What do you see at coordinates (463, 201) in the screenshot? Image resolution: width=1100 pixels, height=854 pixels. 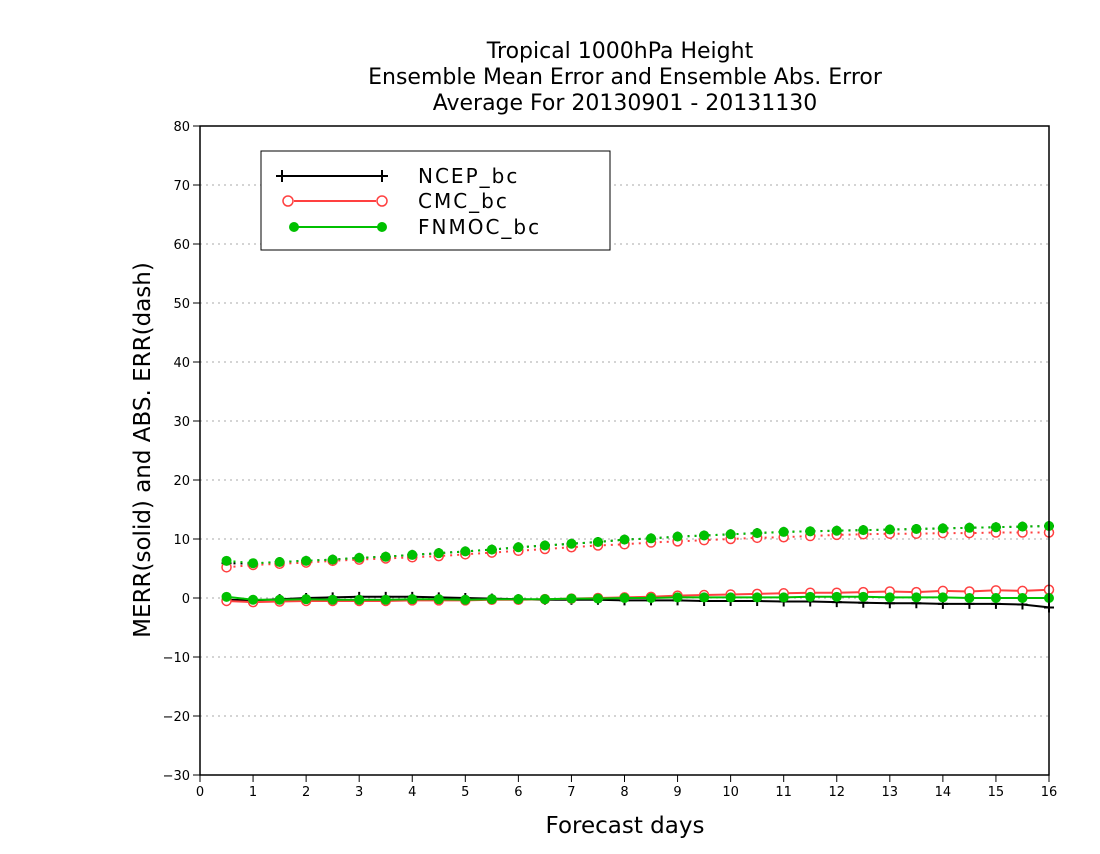 I see `legend-label-cmc: CMC_bc` at bounding box center [463, 201].